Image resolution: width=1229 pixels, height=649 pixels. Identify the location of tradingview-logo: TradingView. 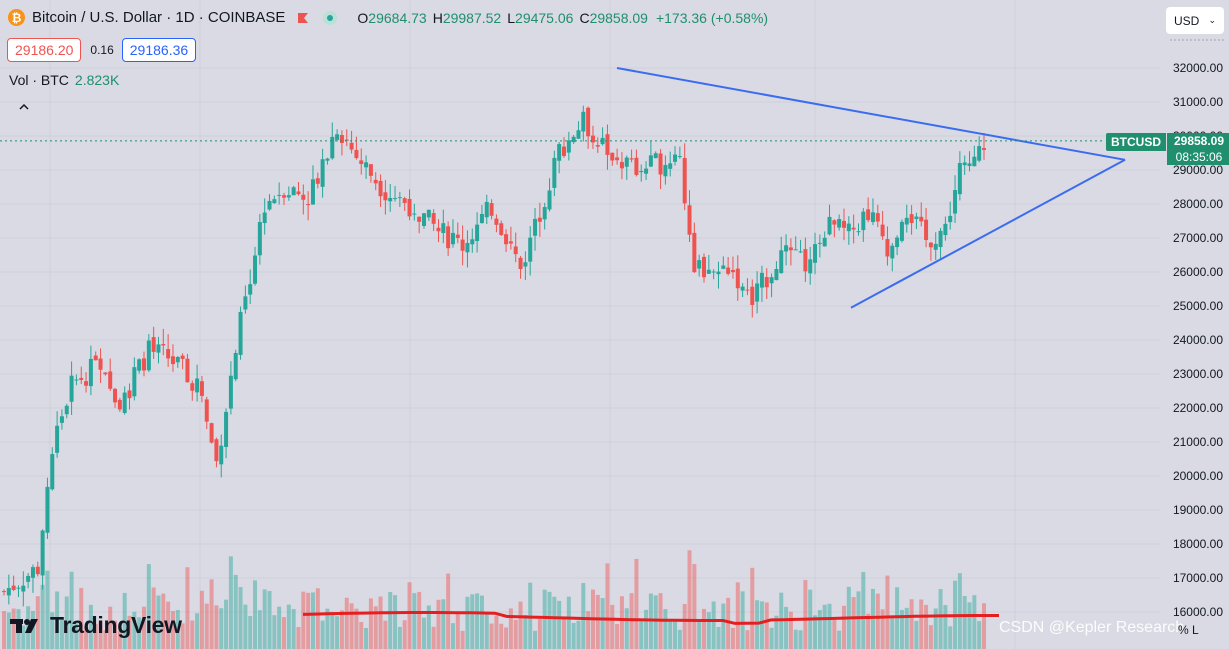
(96, 625).